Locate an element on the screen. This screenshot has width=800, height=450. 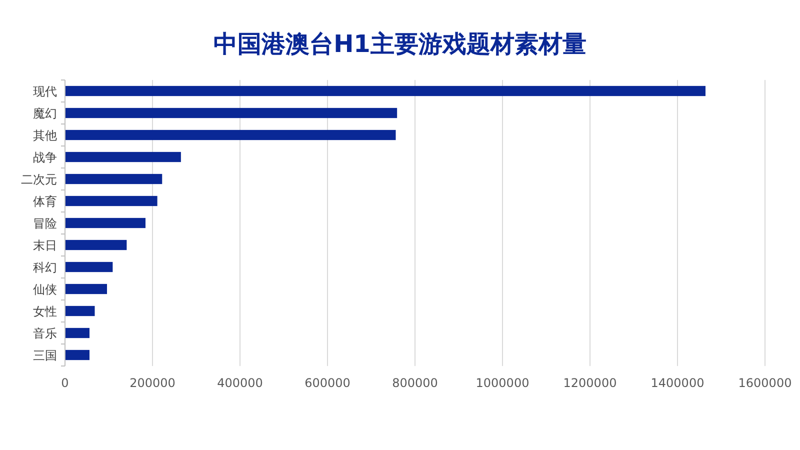
y-tick-label: 三国 is located at coordinates (45, 355).